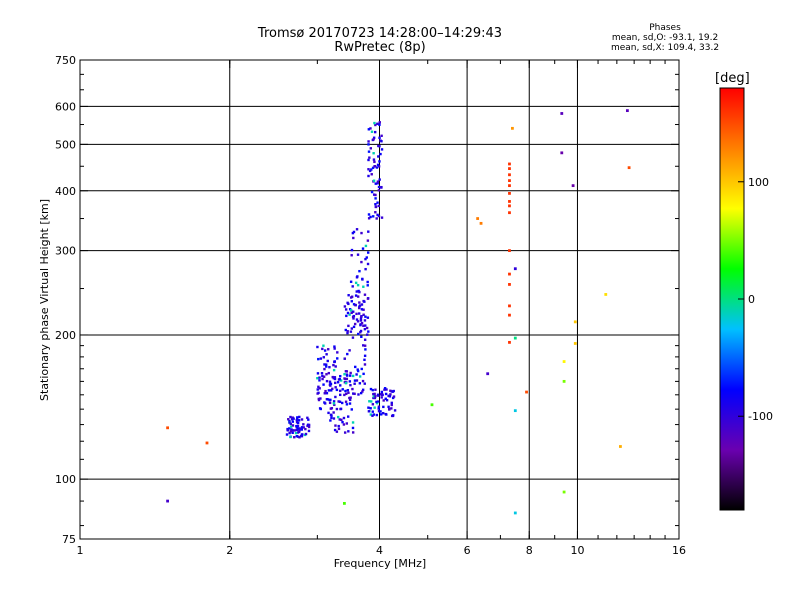 This screenshot has height=600, width=800. Describe the element at coordinates (65, 479) in the screenshot. I see `y-tick-label: 100` at that location.